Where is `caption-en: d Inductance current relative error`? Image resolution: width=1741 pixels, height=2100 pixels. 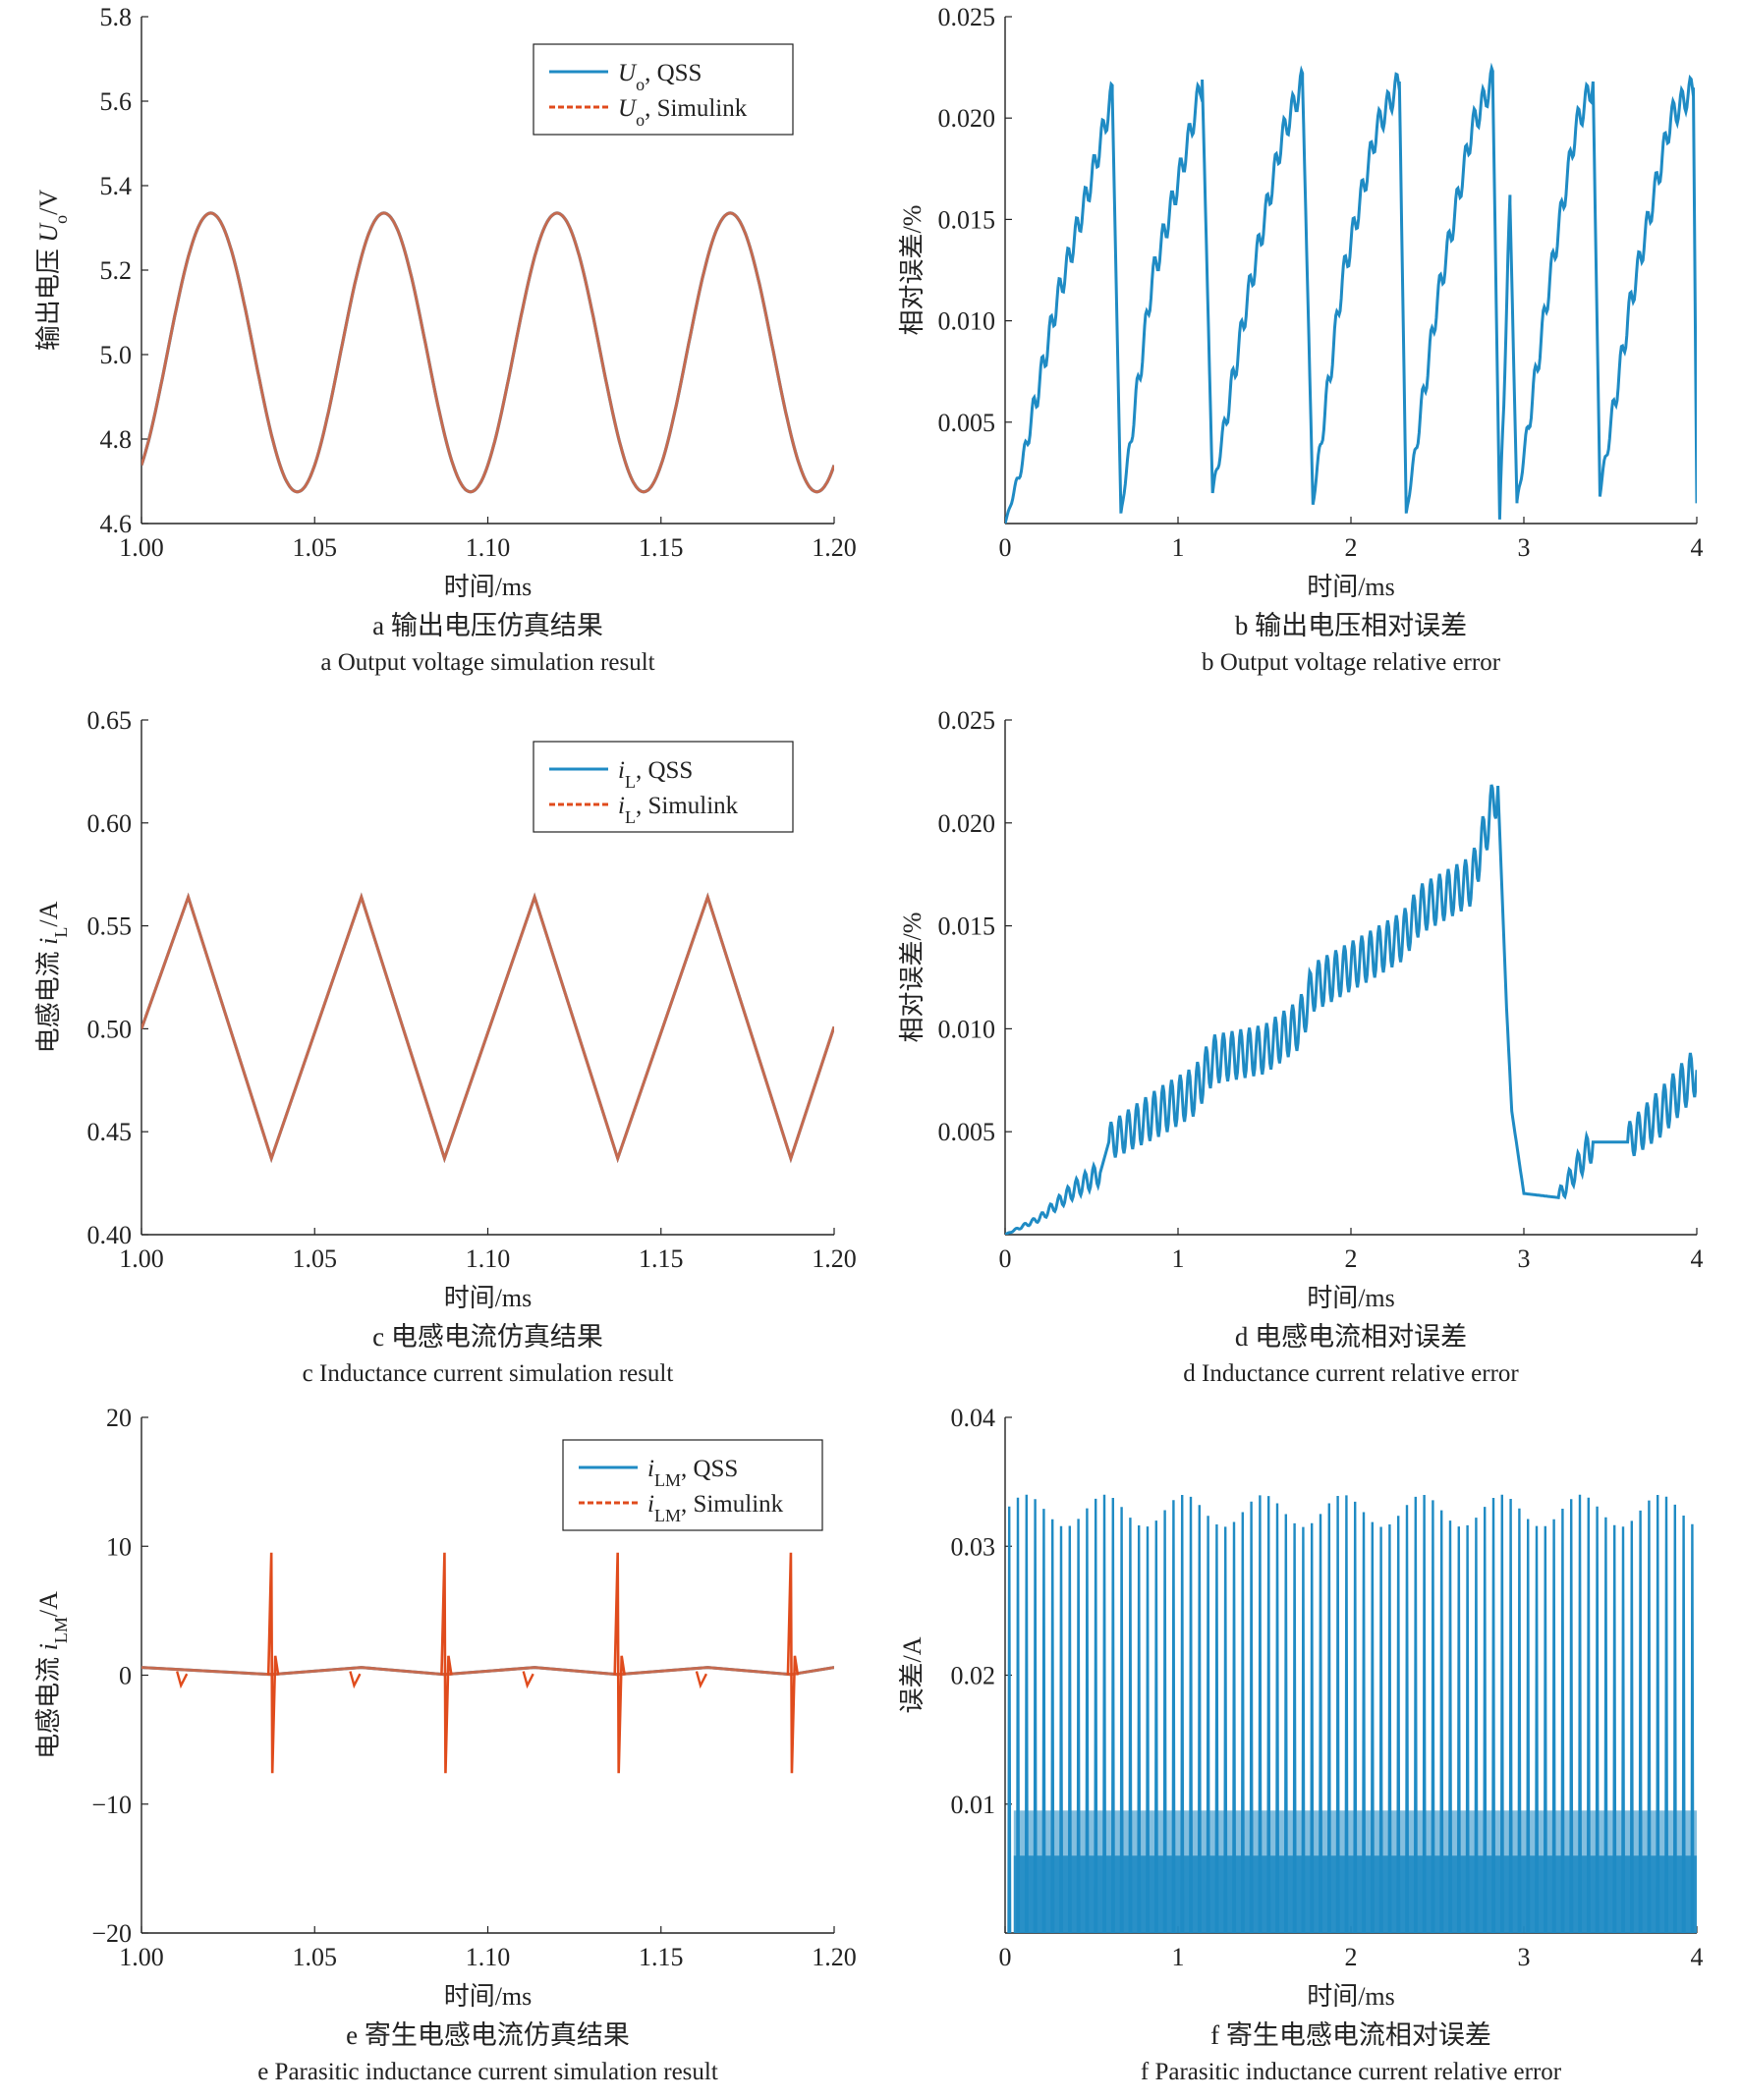
caption-en: d Inductance current relative error is located at coordinates (1351, 1373).